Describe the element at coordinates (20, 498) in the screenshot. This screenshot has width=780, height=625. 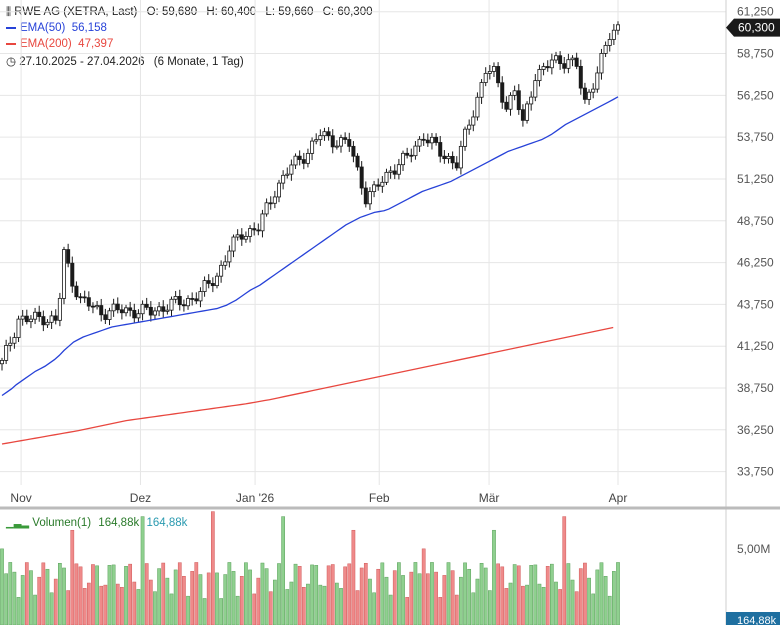
I see `x-tick-label: Nov` at that location.